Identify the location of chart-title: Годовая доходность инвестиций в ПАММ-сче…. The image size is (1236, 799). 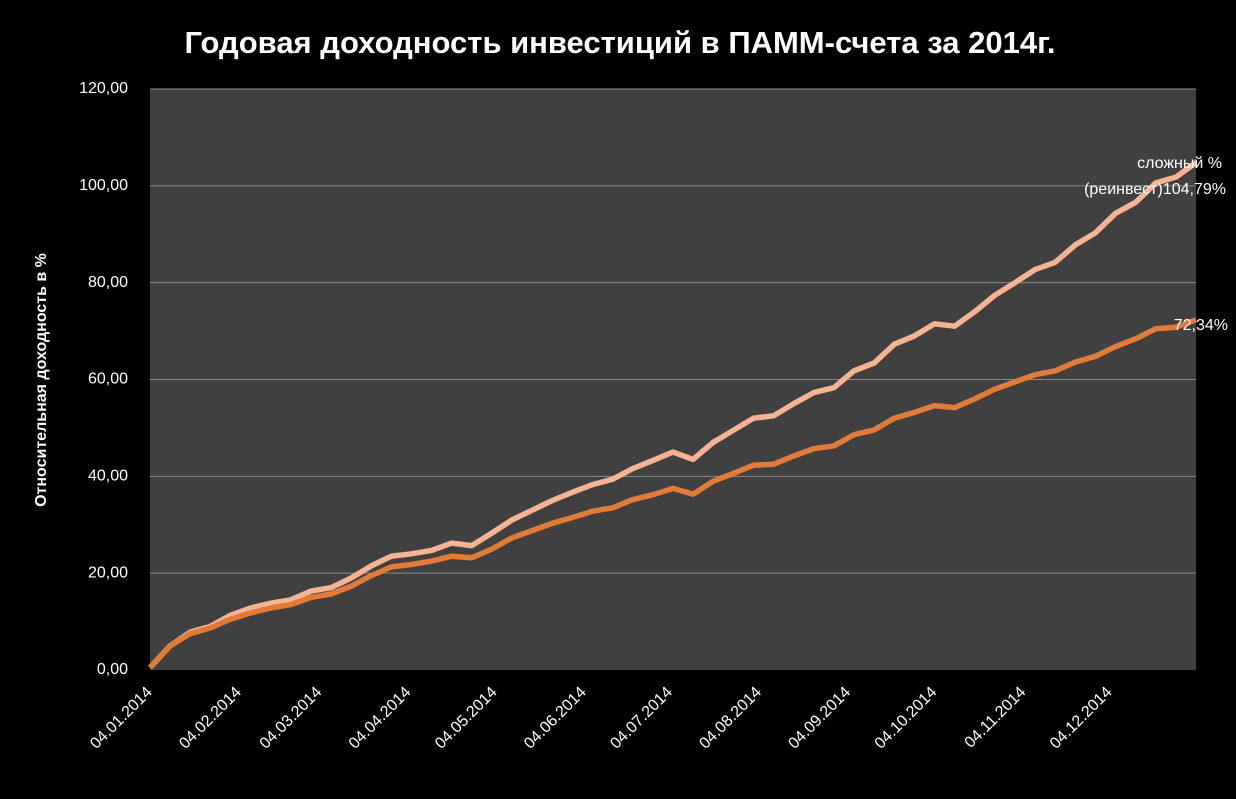
(620, 42).